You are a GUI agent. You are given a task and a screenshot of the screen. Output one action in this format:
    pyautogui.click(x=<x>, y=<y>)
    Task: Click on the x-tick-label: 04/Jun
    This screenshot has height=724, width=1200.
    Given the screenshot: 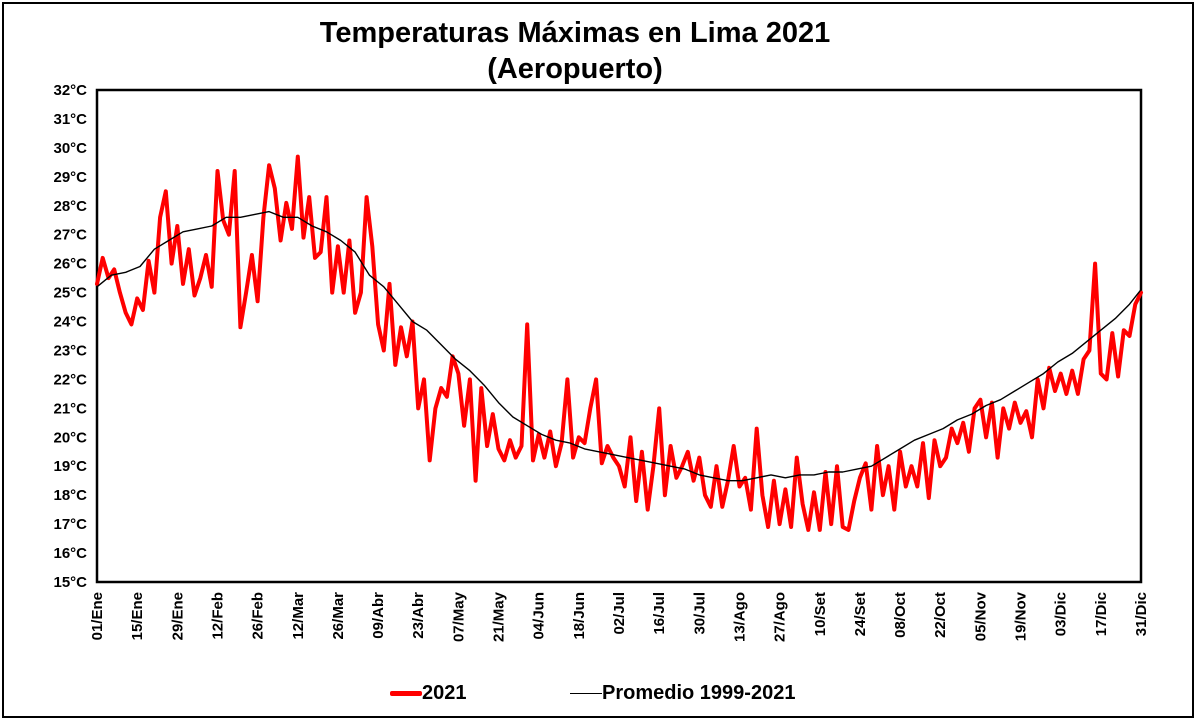 What is the action you would take?
    pyautogui.click(x=539, y=616)
    